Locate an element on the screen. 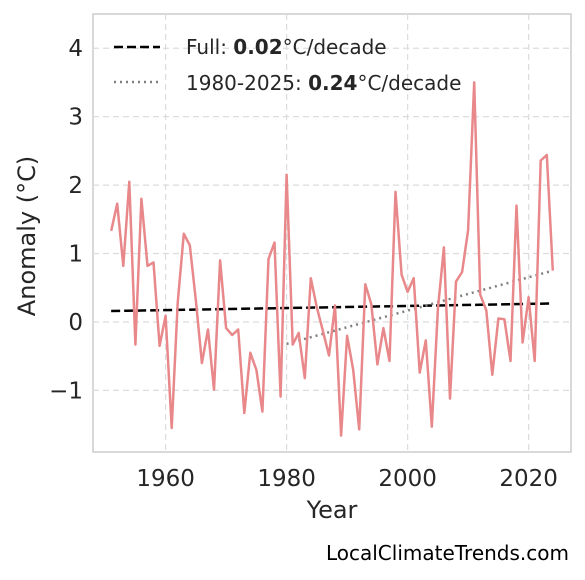 This screenshot has height=580, width=585. legend-full-prefix: Full: is located at coordinates (209, 47).